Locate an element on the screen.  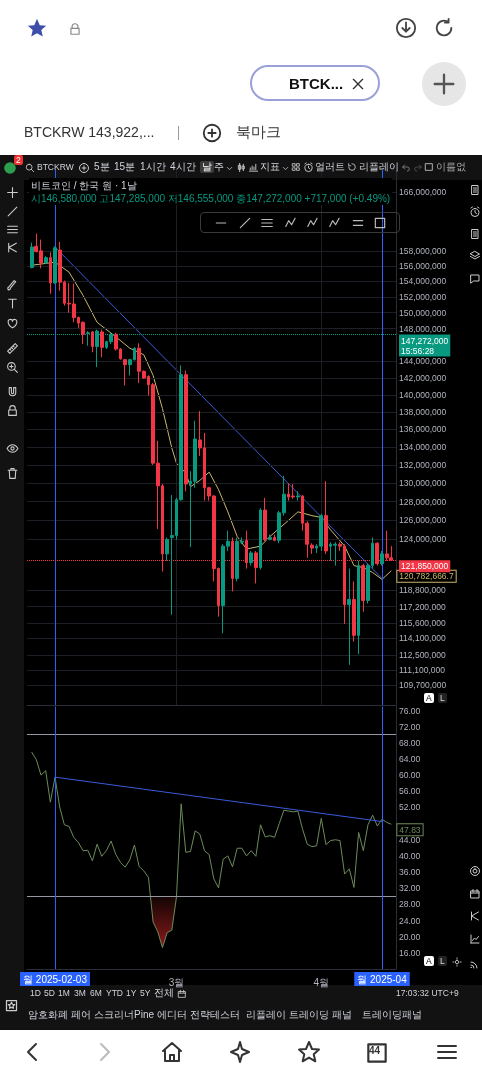
y-tick-label: 28.00 is located at coordinates (410, 904).